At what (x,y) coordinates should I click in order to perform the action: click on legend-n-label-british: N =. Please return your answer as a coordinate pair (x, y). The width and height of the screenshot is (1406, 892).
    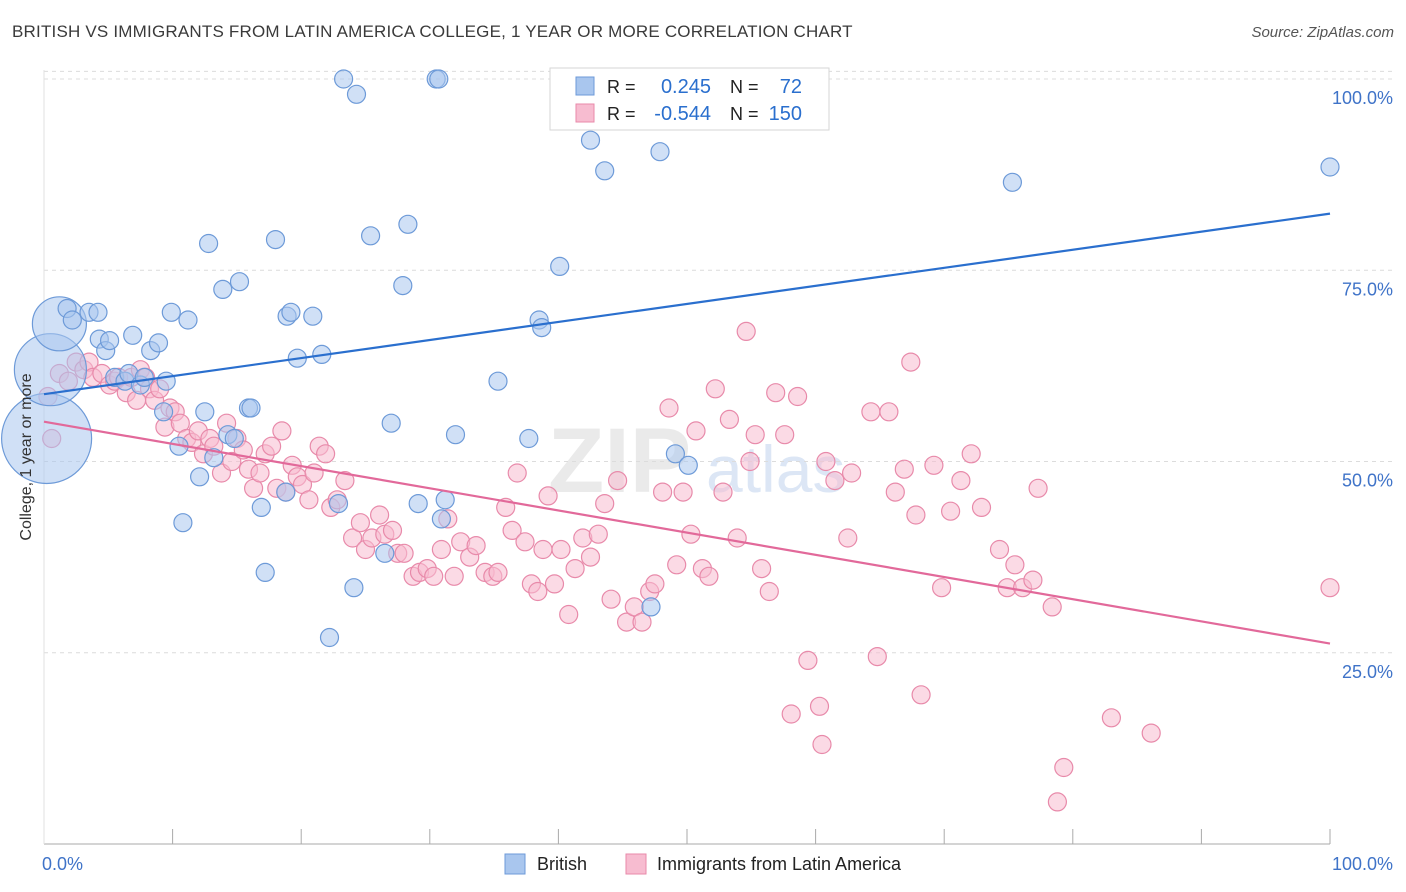
    Looking at the image, I should click on (744, 87).